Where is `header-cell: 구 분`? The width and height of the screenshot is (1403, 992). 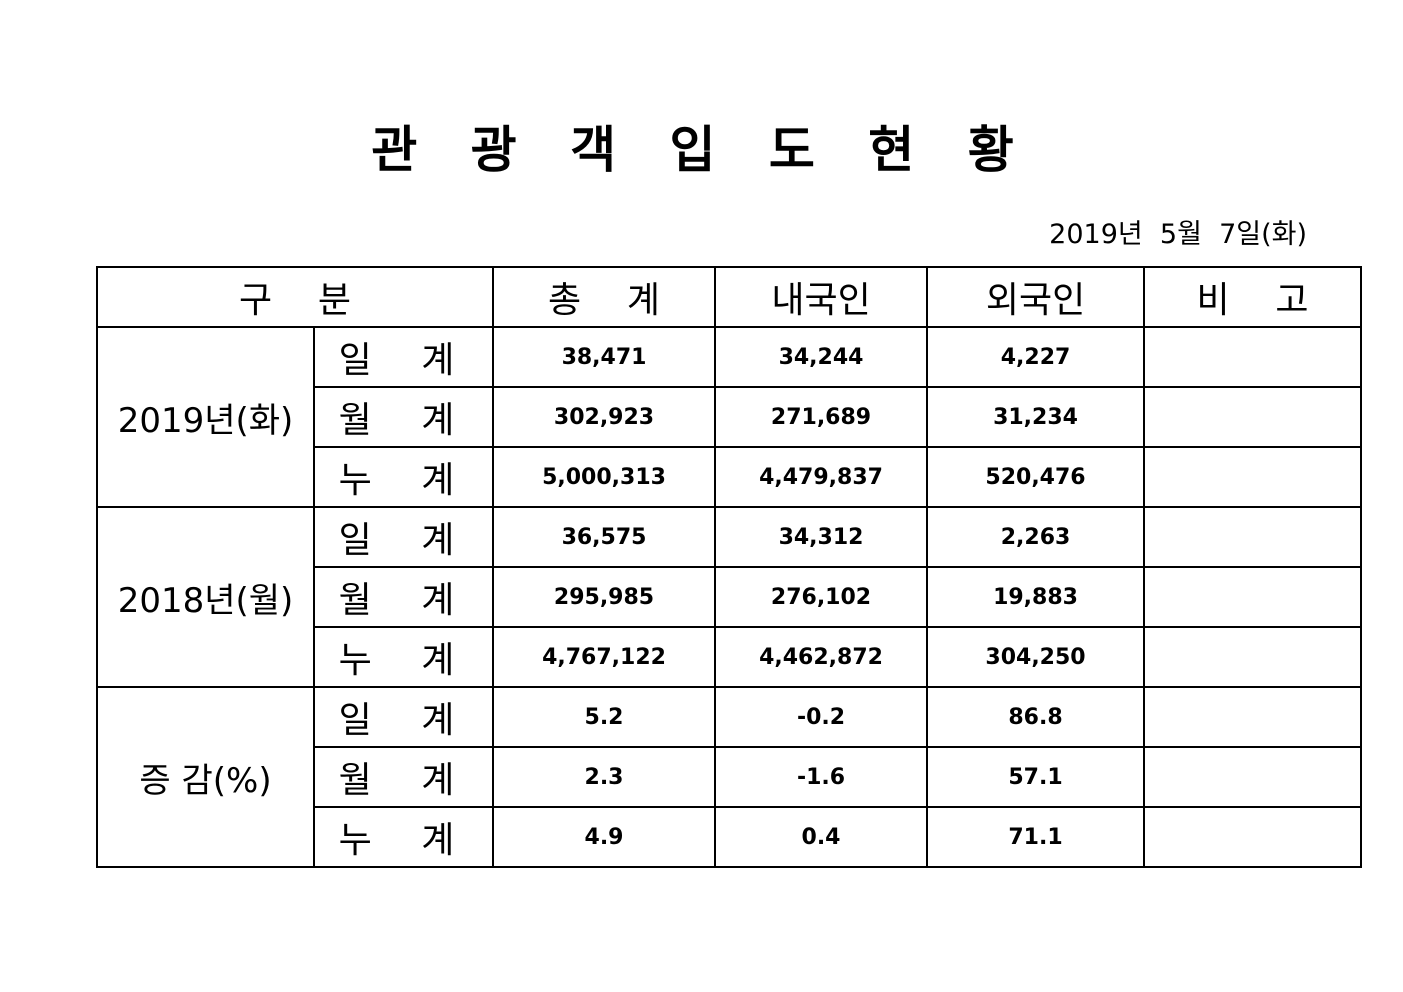 header-cell: 구 분 is located at coordinates (295, 297).